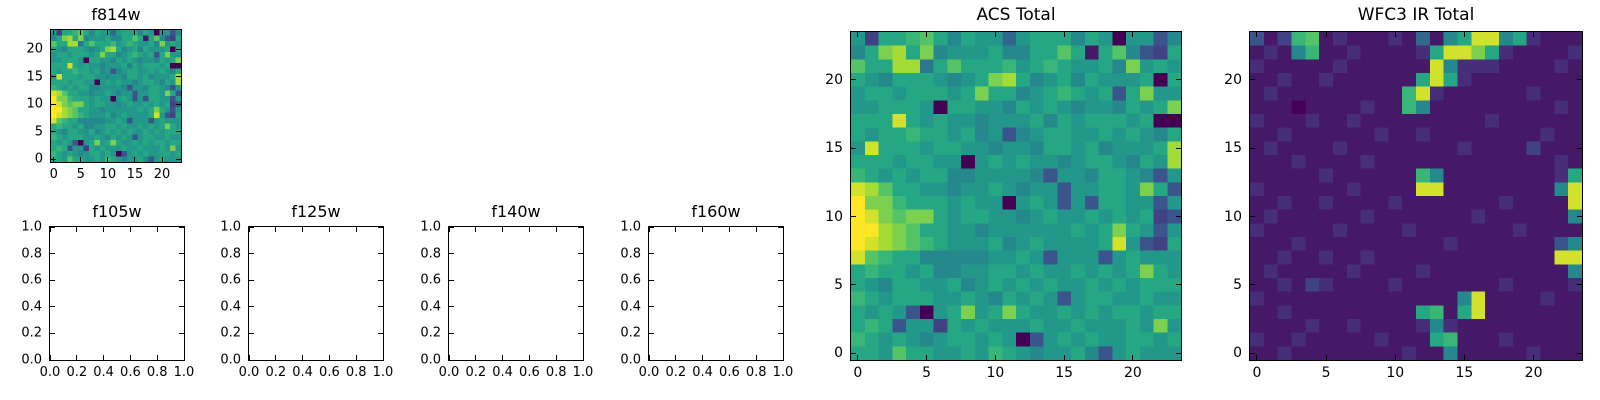  I want to click on x-tick-label: 20, so click(1533, 373).